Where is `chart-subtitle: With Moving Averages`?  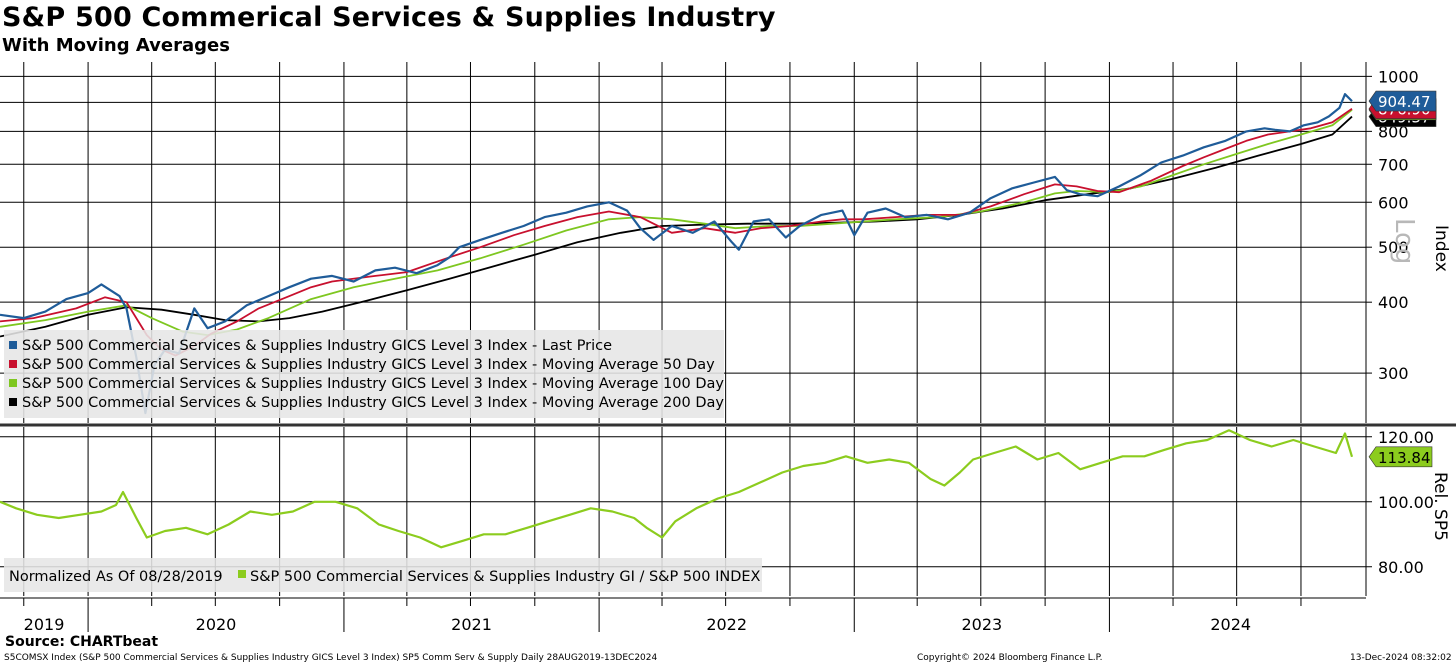 chart-subtitle: With Moving Averages is located at coordinates (116, 45).